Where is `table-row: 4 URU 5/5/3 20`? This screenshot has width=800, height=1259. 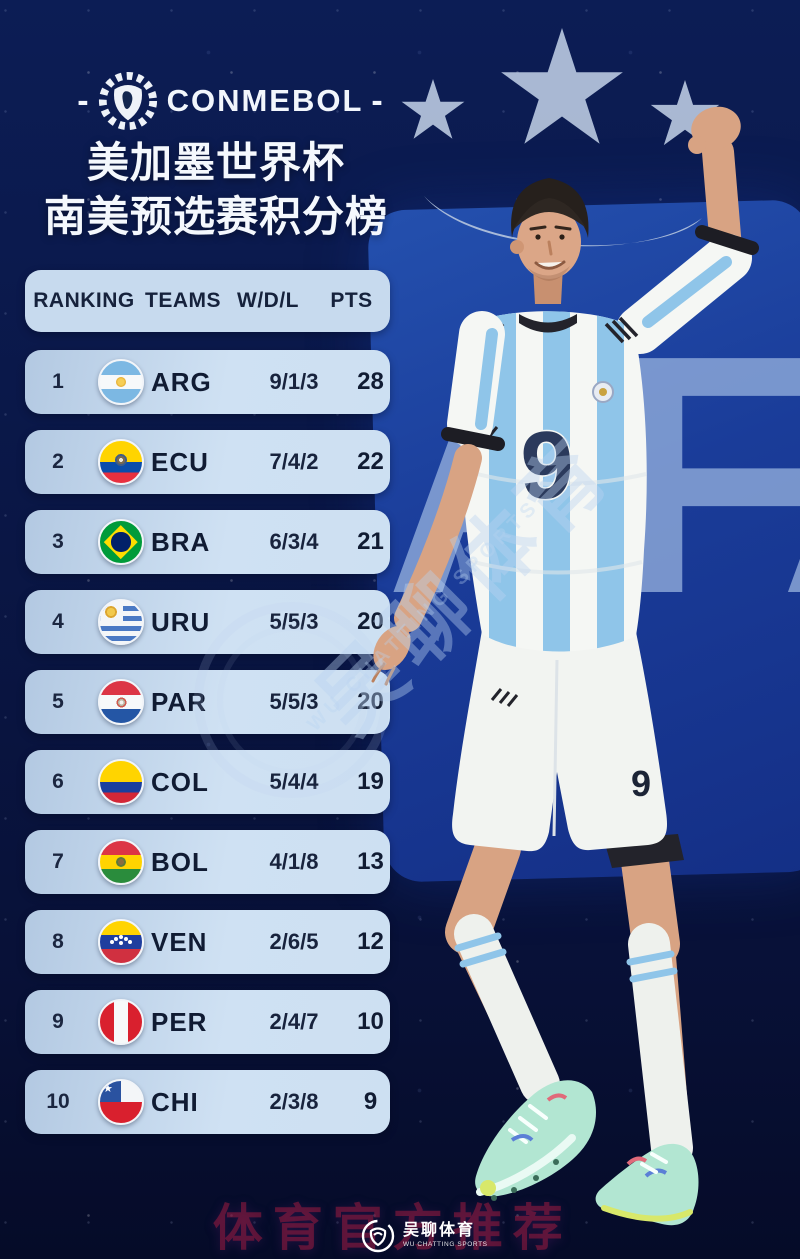
table-row: 4 URU 5/5/3 20 is located at coordinates (207, 622).